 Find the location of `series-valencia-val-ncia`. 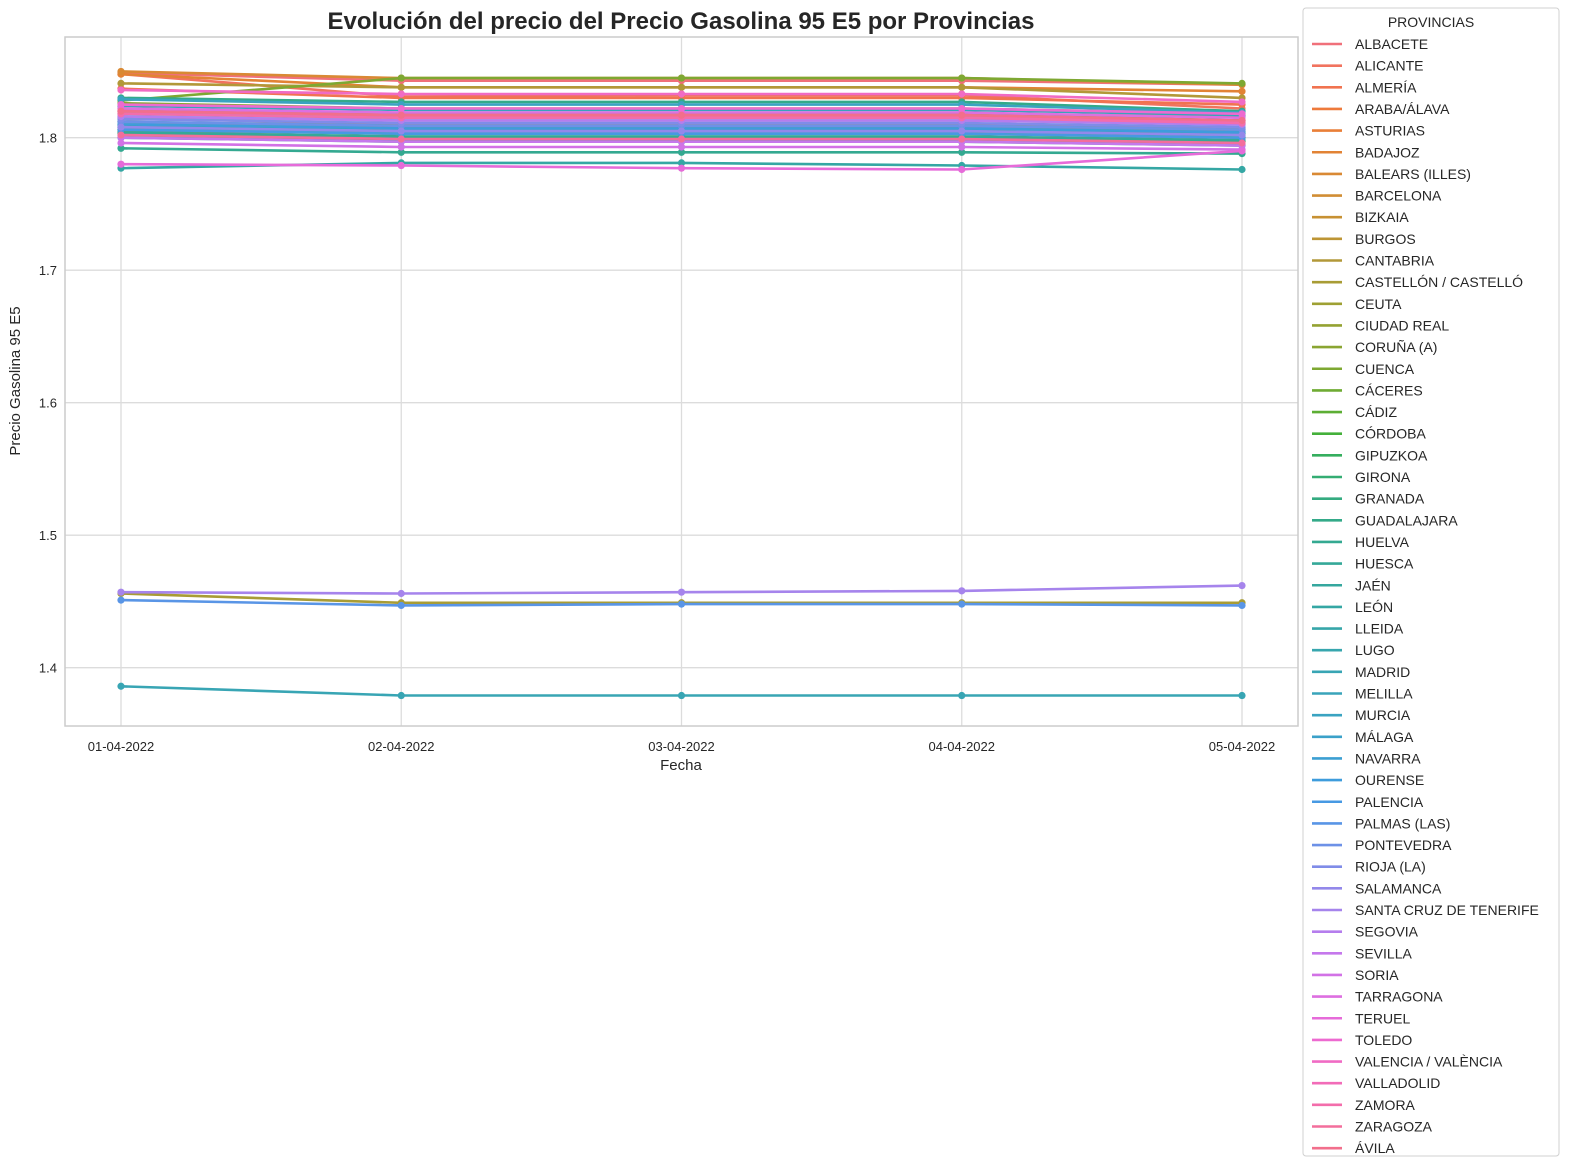

series-valencia-val-ncia is located at coordinates (681, 96).